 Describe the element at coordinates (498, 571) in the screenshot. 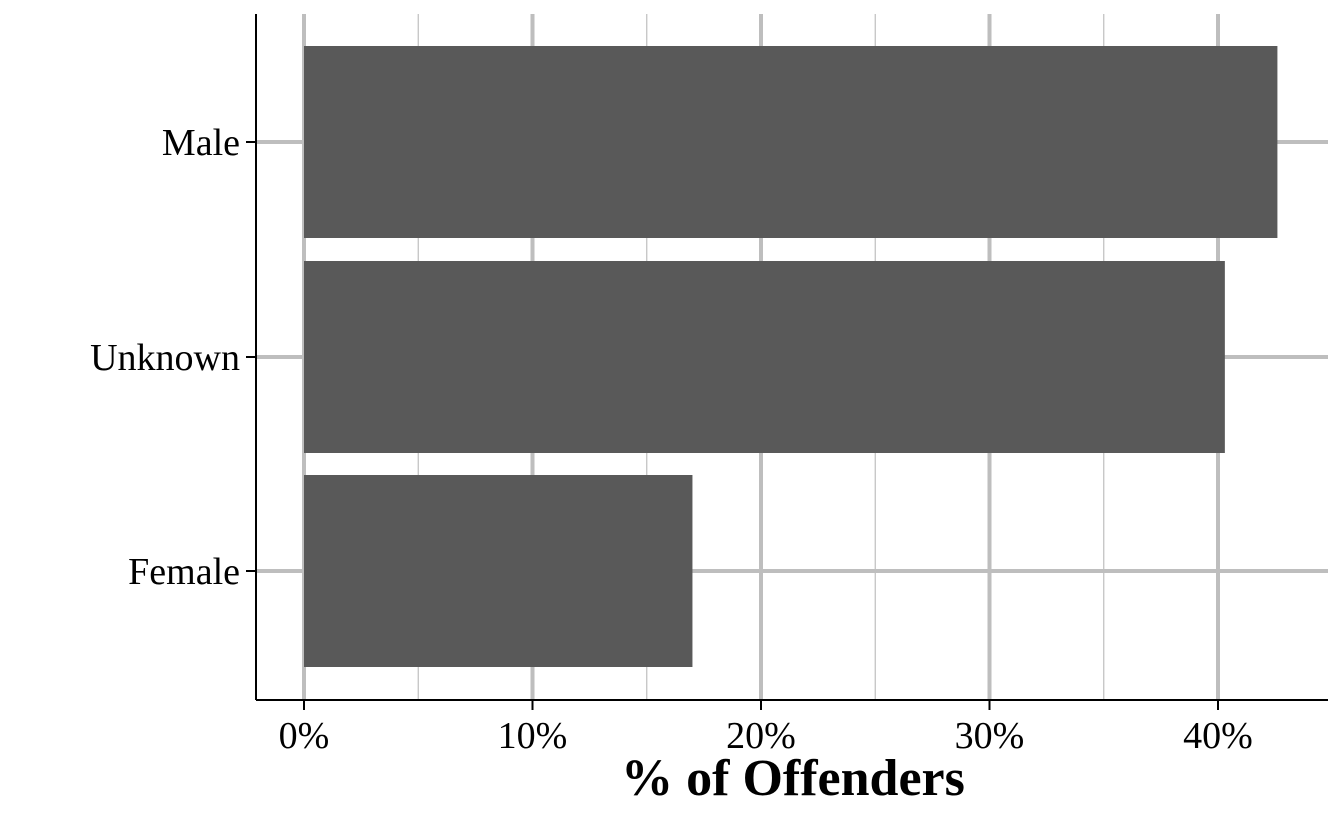

I see `bar-female` at that location.